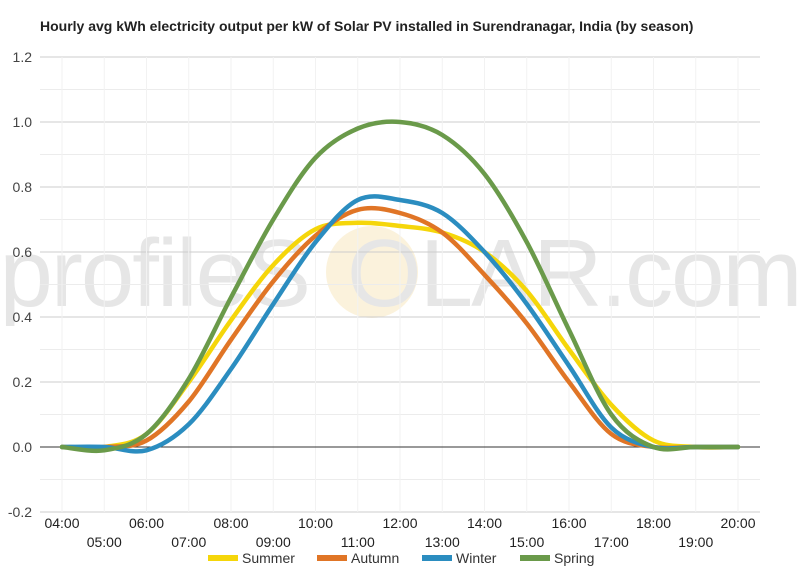 The width and height of the screenshot is (800, 570). Describe the element at coordinates (104, 542) in the screenshot. I see `x-tick-label: 05:00` at that location.